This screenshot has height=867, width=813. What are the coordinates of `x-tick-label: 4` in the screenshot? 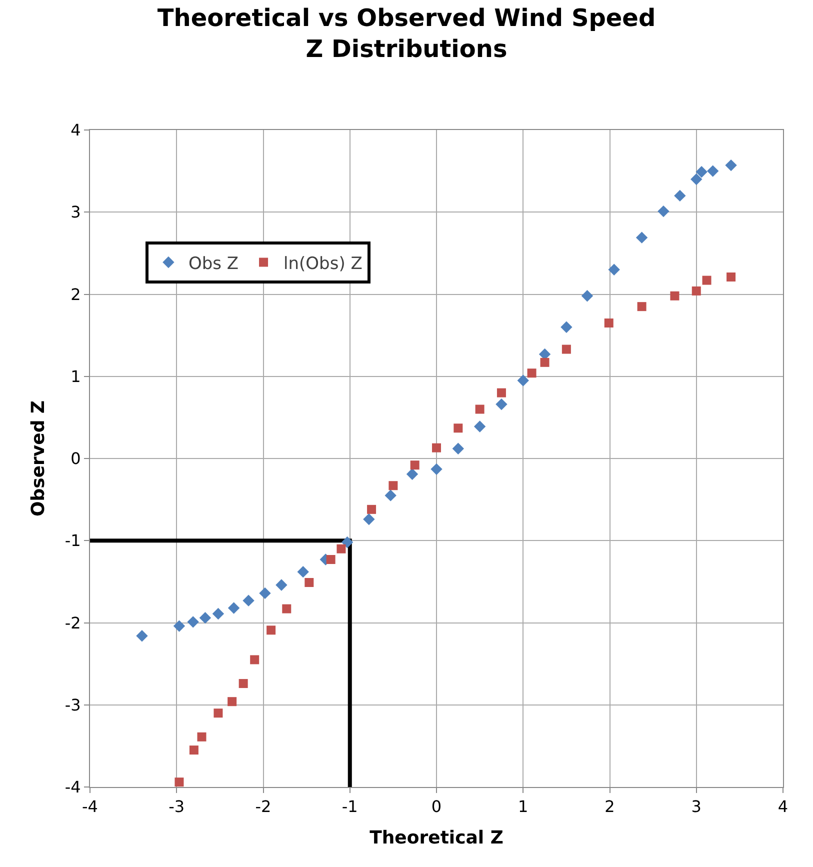 It's located at (783, 806).